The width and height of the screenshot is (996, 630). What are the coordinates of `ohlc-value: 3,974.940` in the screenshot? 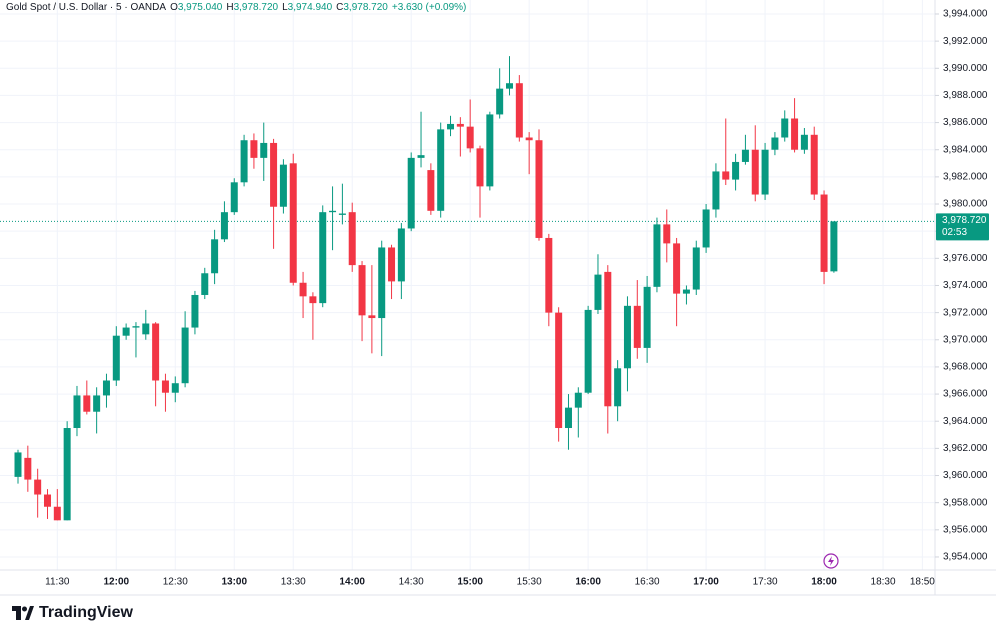 It's located at (310, 7).